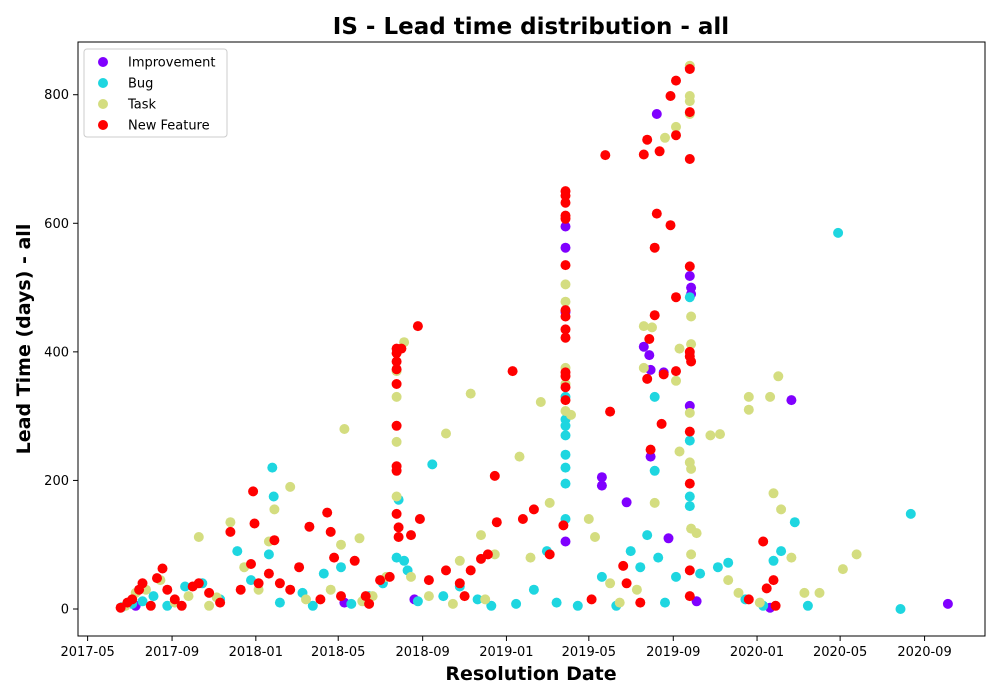  I want to click on x-tick-label: 2018-09, so click(423, 652).